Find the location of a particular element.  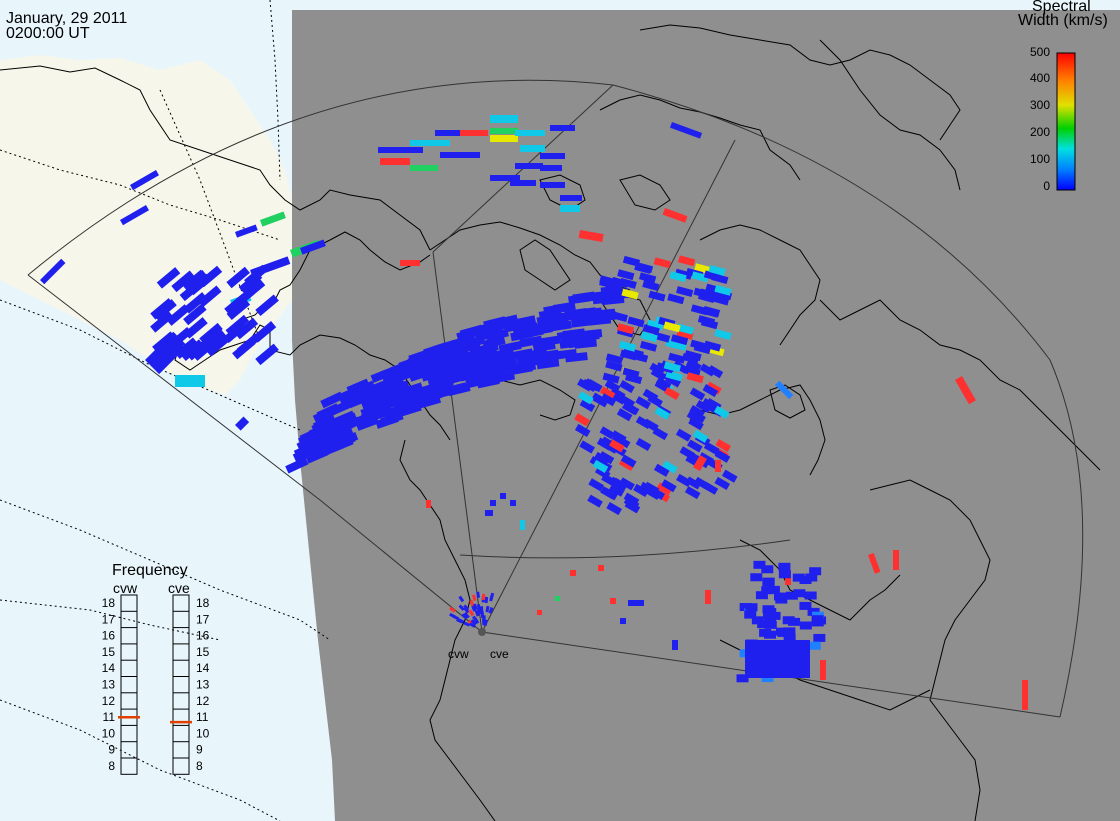

frequency-scale-label-right: 11 is located at coordinates (202, 717).